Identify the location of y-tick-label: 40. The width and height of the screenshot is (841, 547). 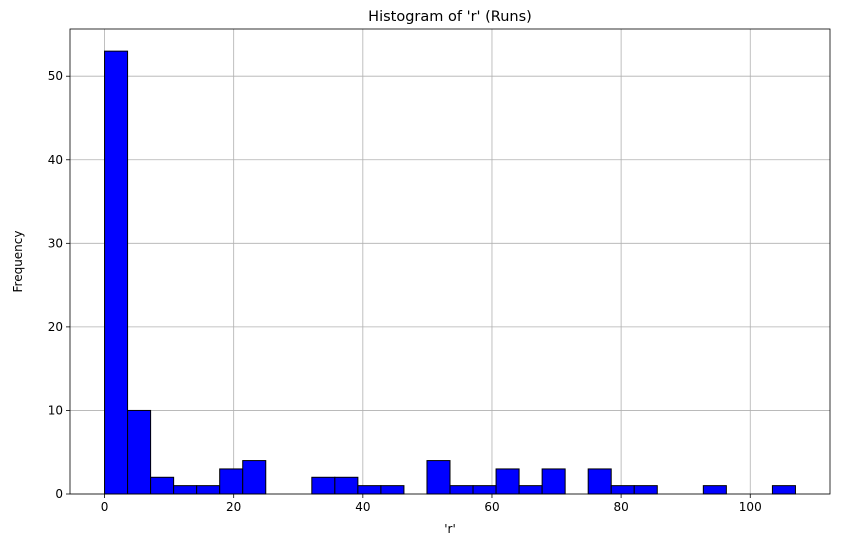
(55, 160).